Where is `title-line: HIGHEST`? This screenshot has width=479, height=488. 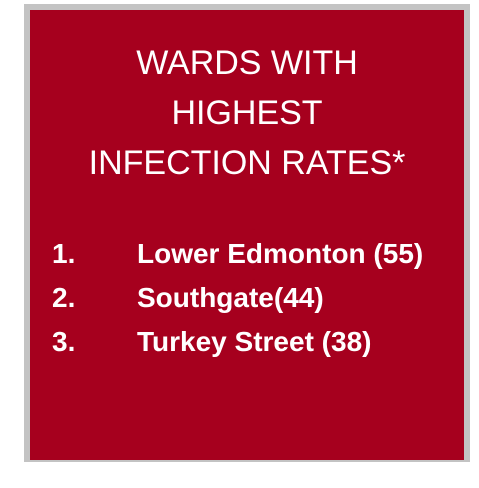 title-line: HIGHEST is located at coordinates (247, 113).